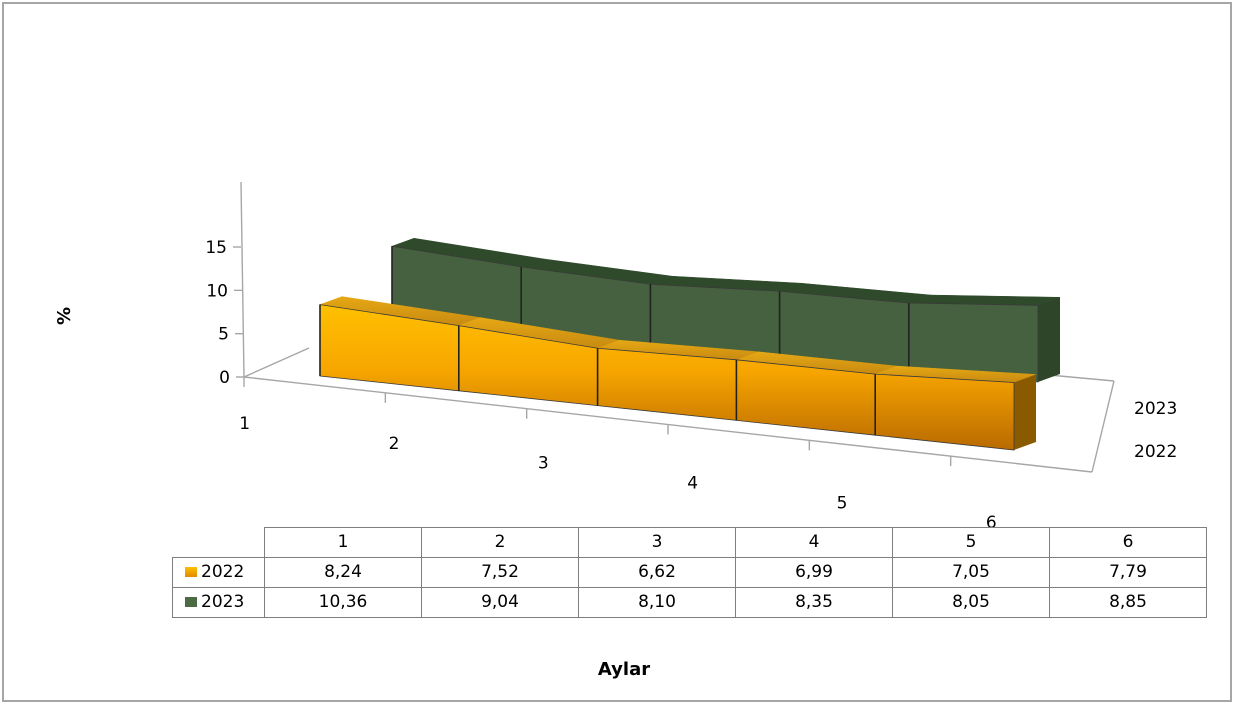 Image resolution: width=1237 pixels, height=707 pixels. I want to click on data-table-cell: 6,62, so click(657, 572).